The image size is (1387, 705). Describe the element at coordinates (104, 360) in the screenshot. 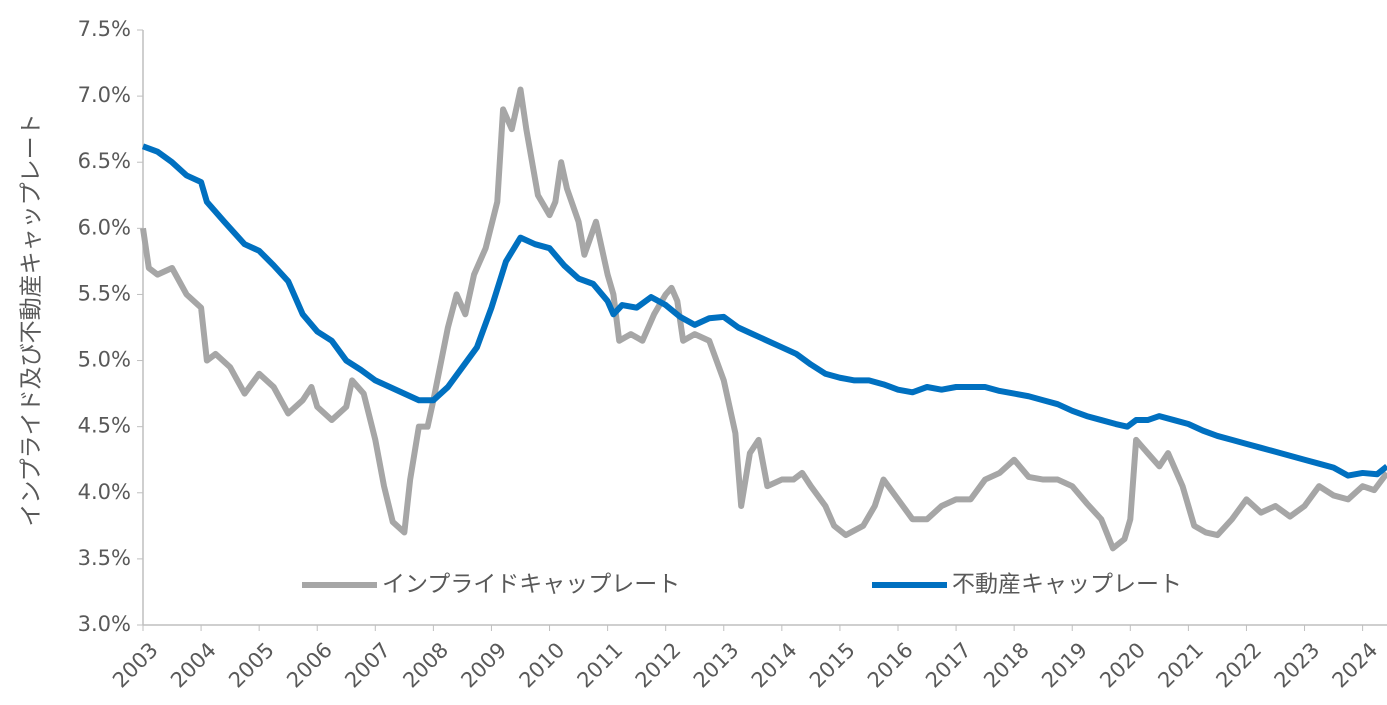

I see `y-tick-label: 5.0%` at that location.